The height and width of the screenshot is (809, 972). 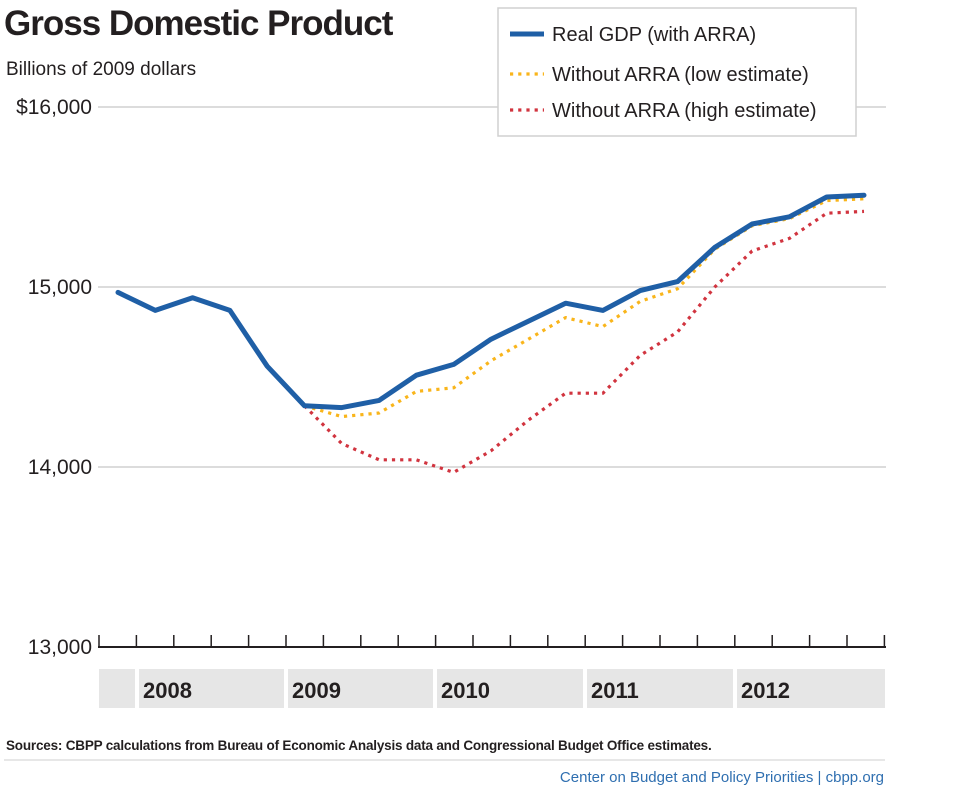 I want to click on x-year-label: 2009, so click(x=316, y=690).